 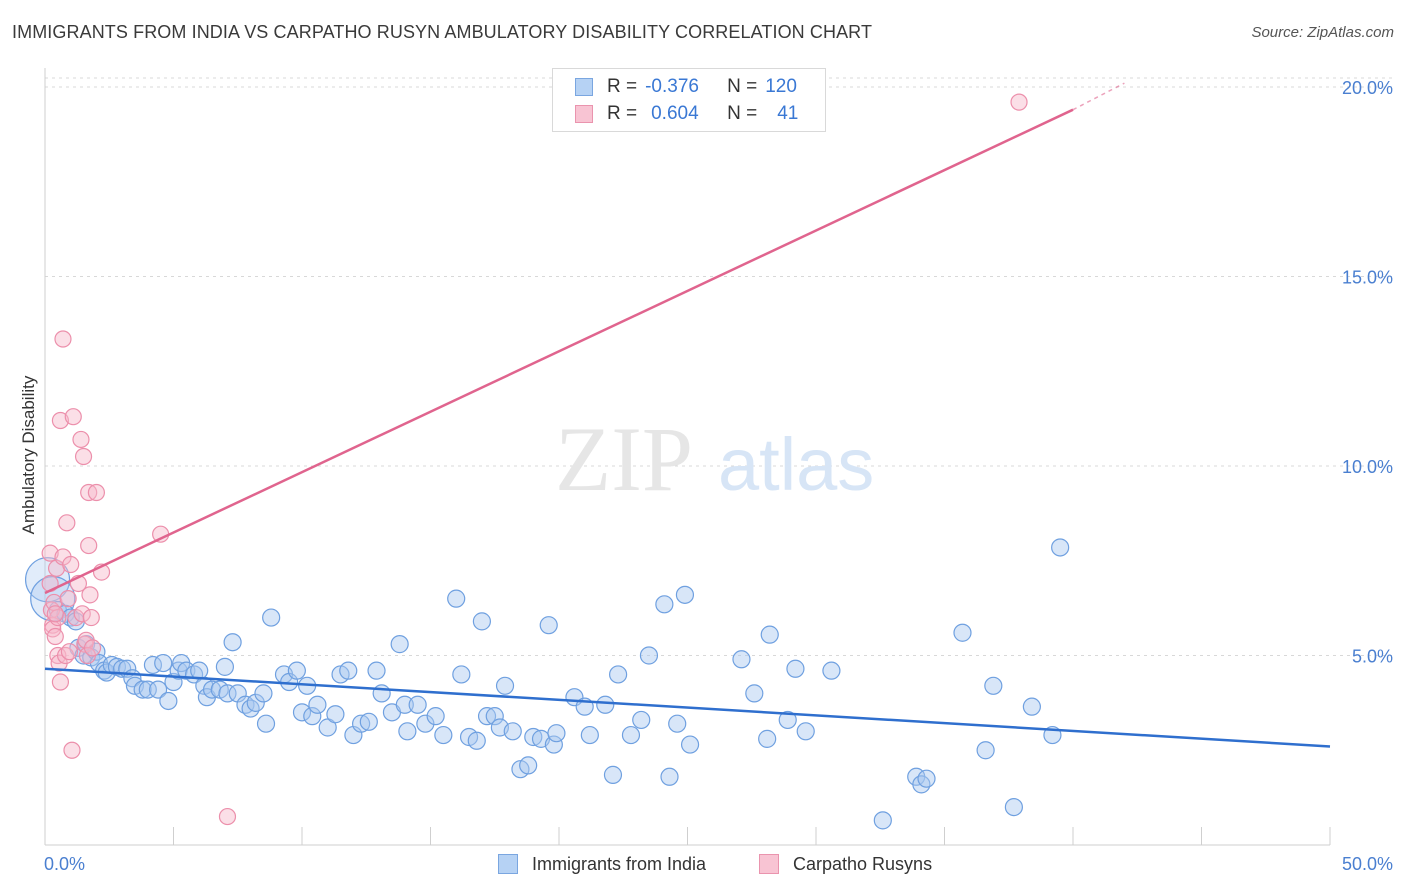 I want to click on y-tick-label: 5.0%, so click(x=1372, y=656).